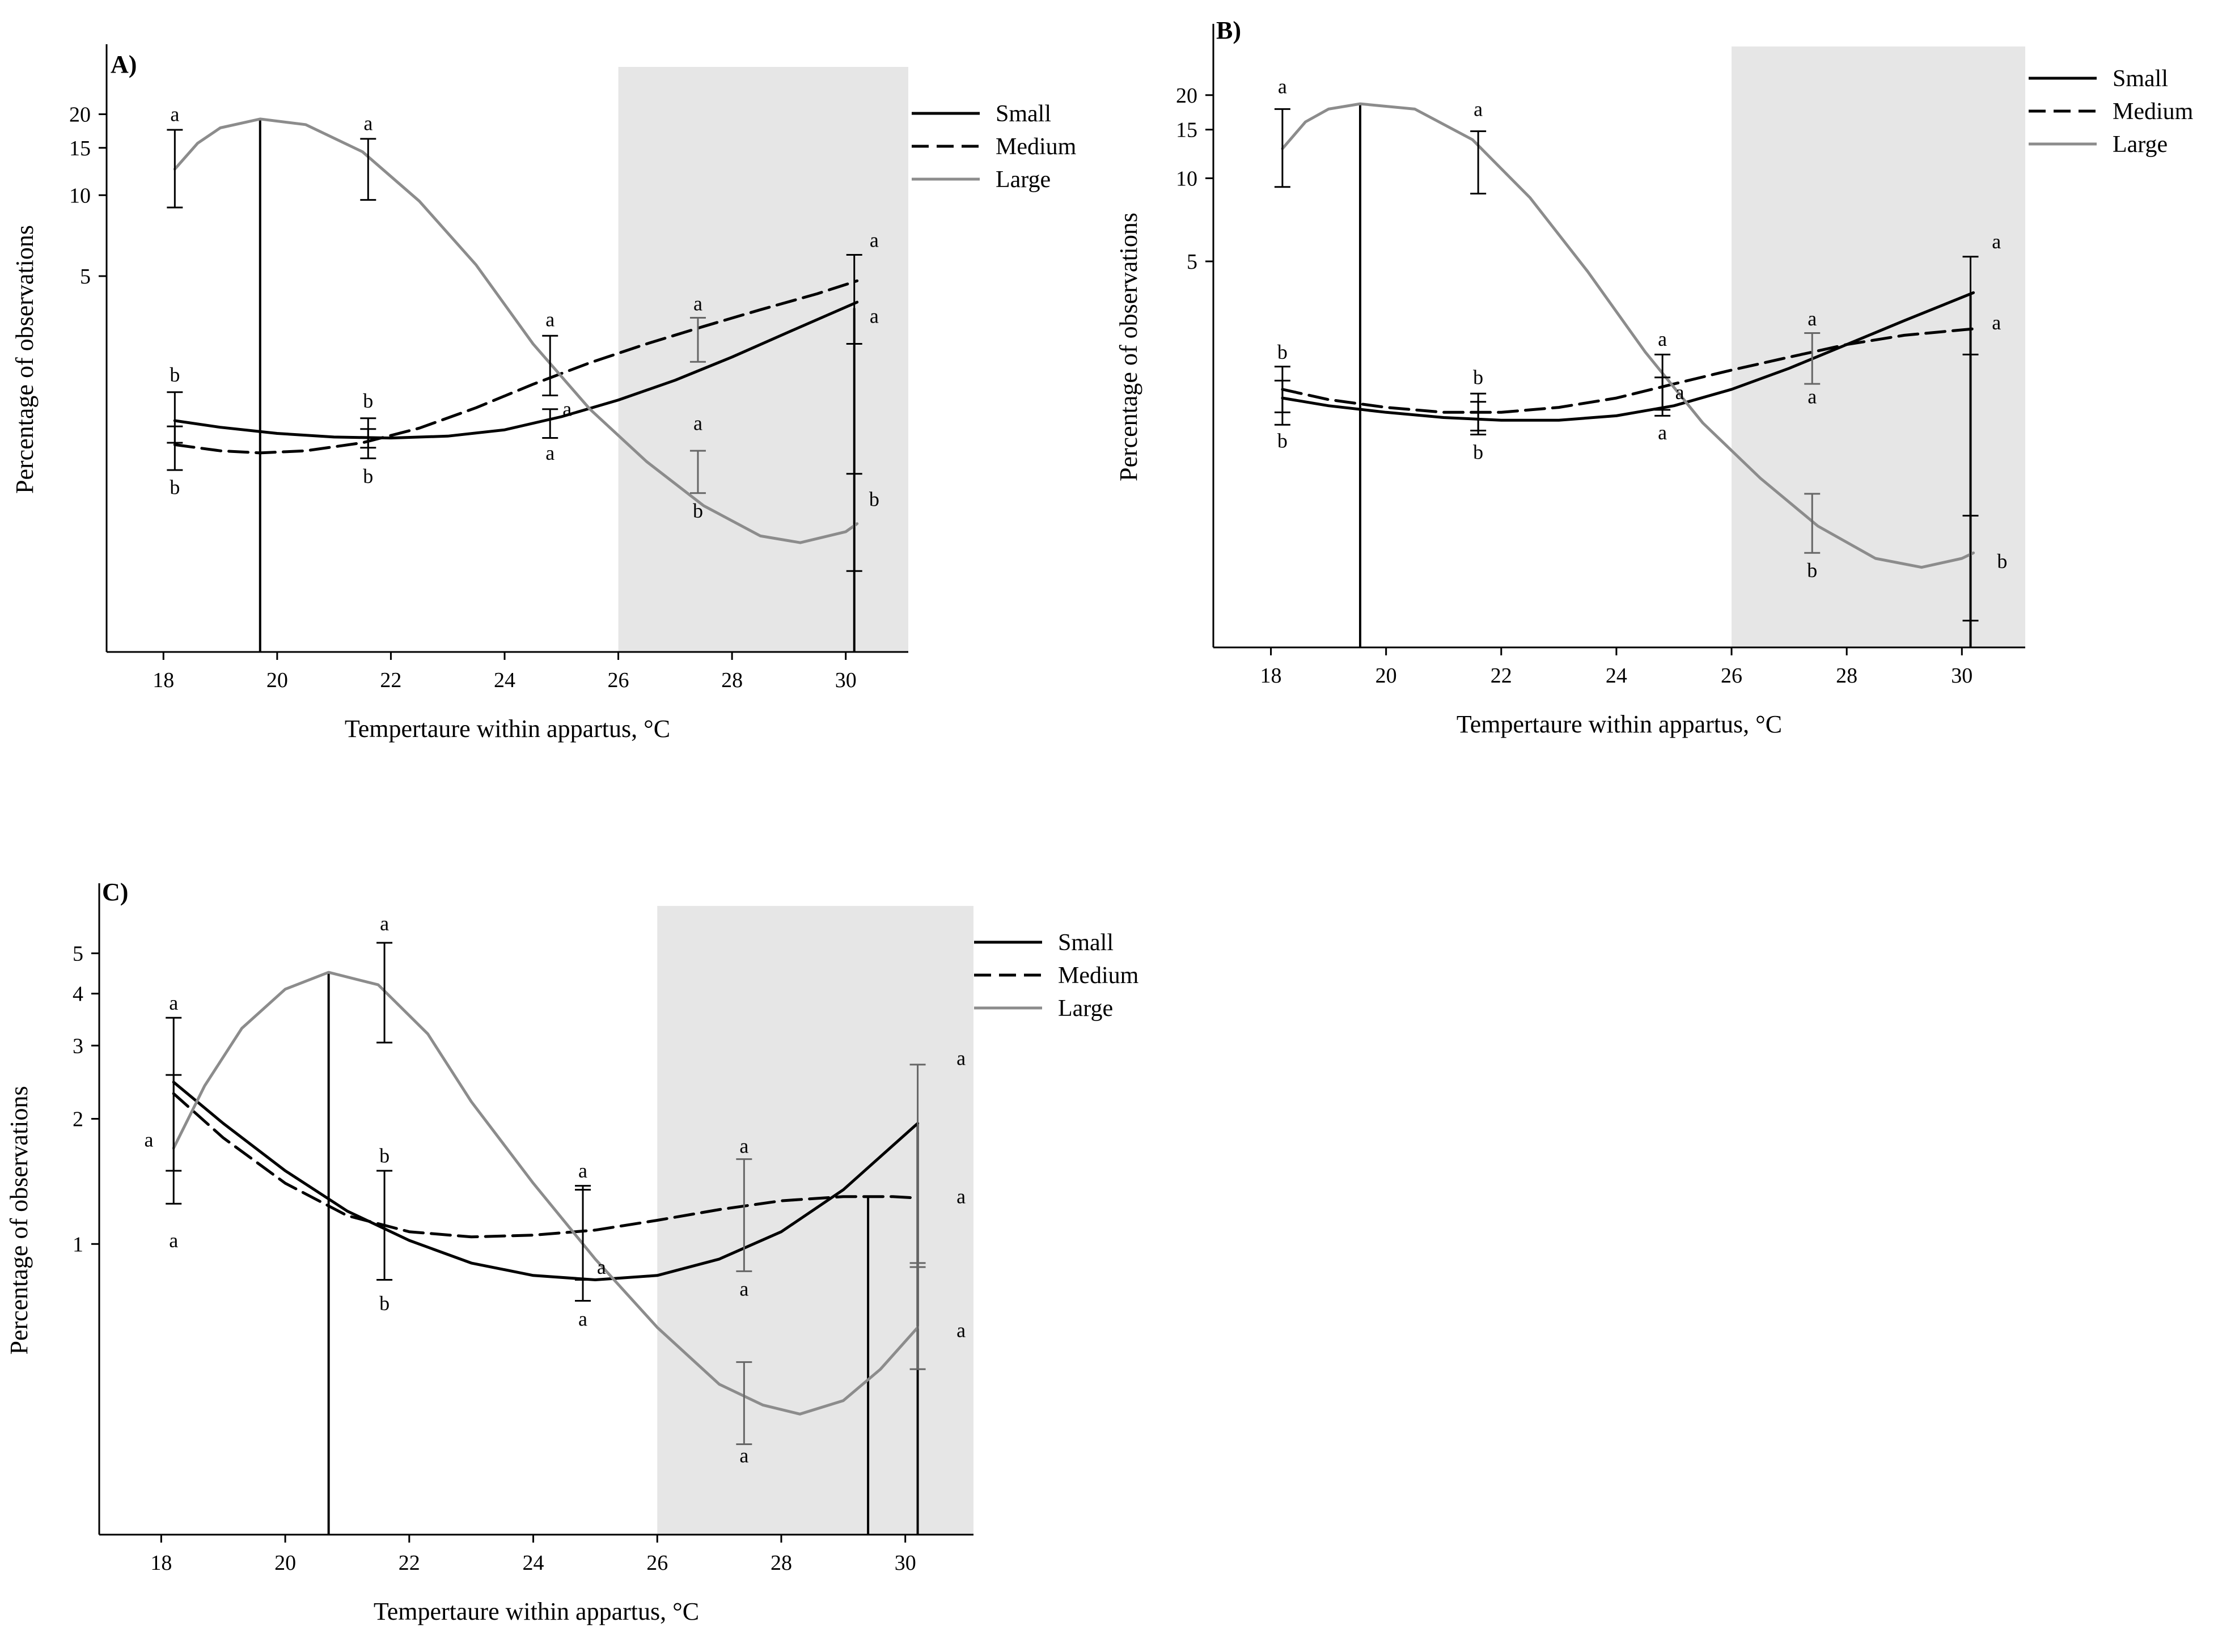 This screenshot has height=1652, width=2218. What do you see at coordinates (78, 994) in the screenshot?
I see `y-tick-label: 4` at bounding box center [78, 994].